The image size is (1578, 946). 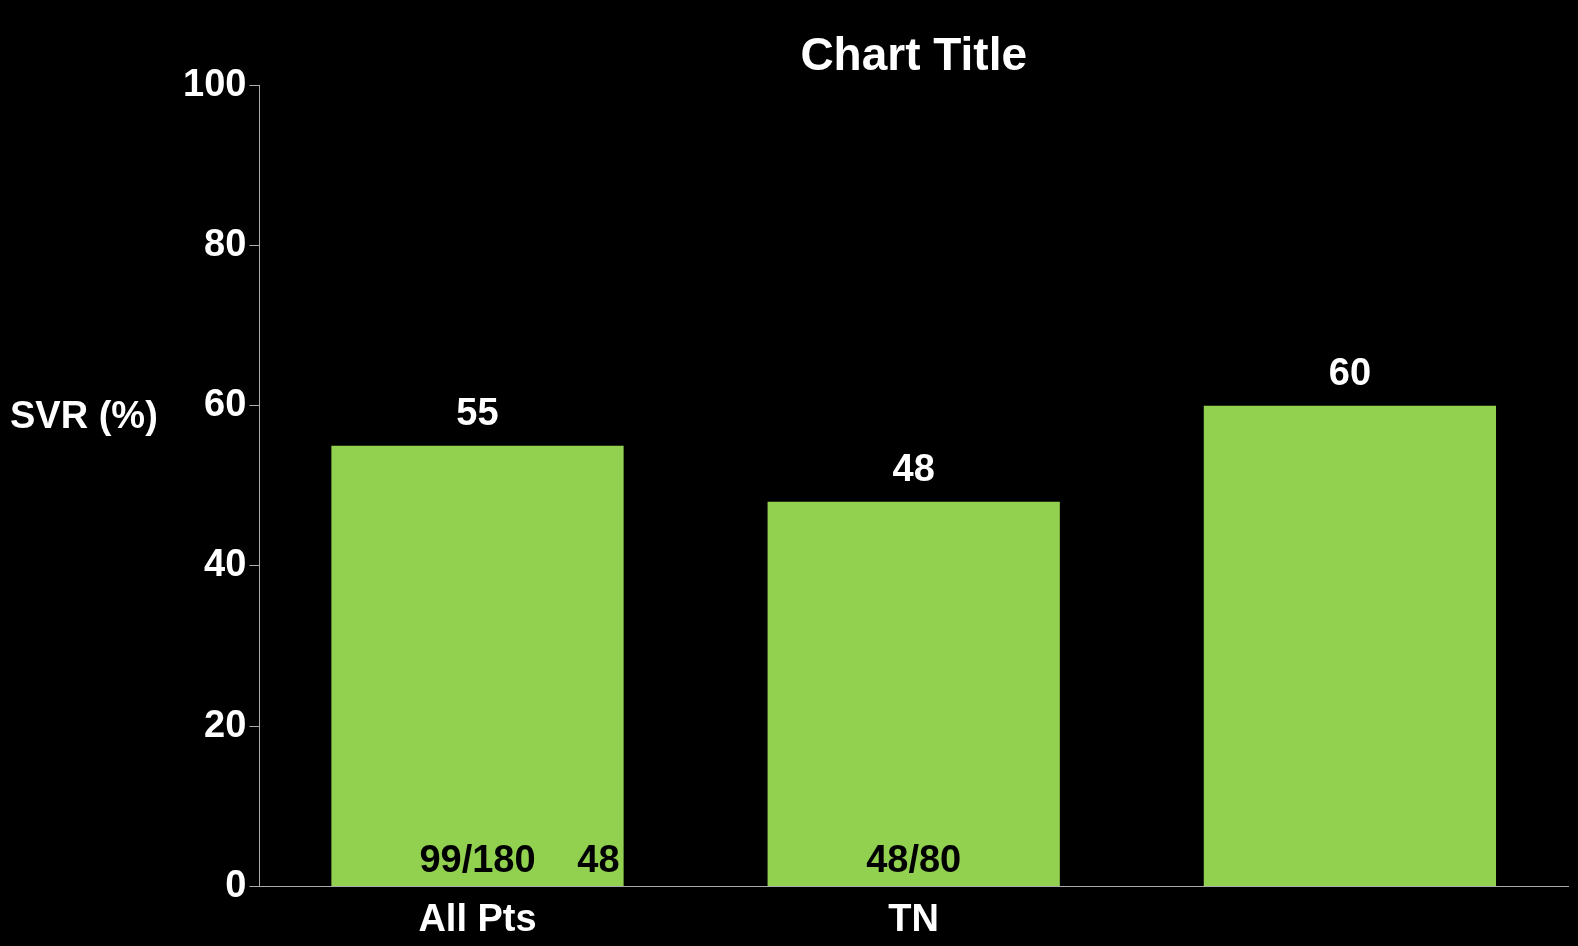 What do you see at coordinates (477, 412) in the screenshot?
I see `data-label: 55` at bounding box center [477, 412].